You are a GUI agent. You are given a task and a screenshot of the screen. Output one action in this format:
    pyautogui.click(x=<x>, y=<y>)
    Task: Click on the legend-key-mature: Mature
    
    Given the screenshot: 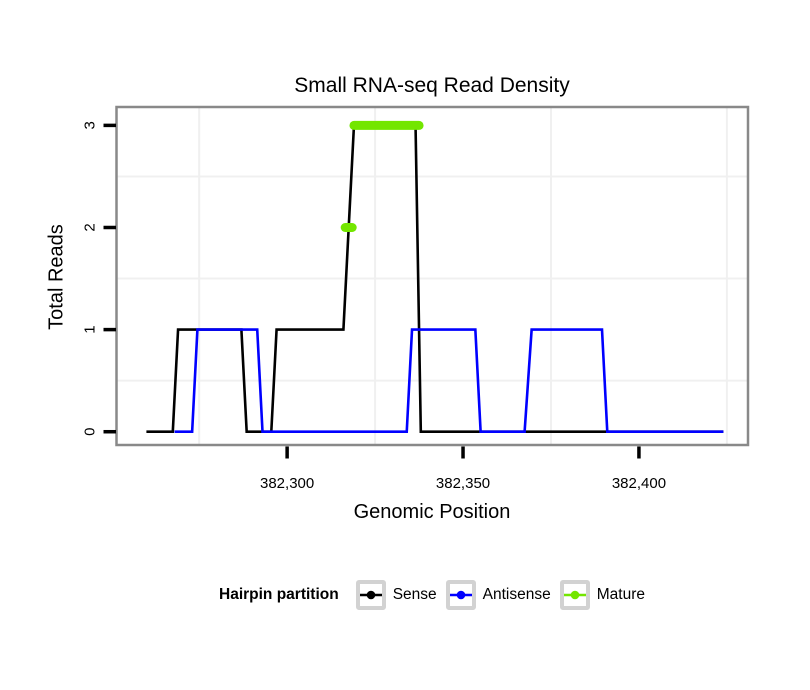 What is the action you would take?
    pyautogui.click(x=602, y=595)
    